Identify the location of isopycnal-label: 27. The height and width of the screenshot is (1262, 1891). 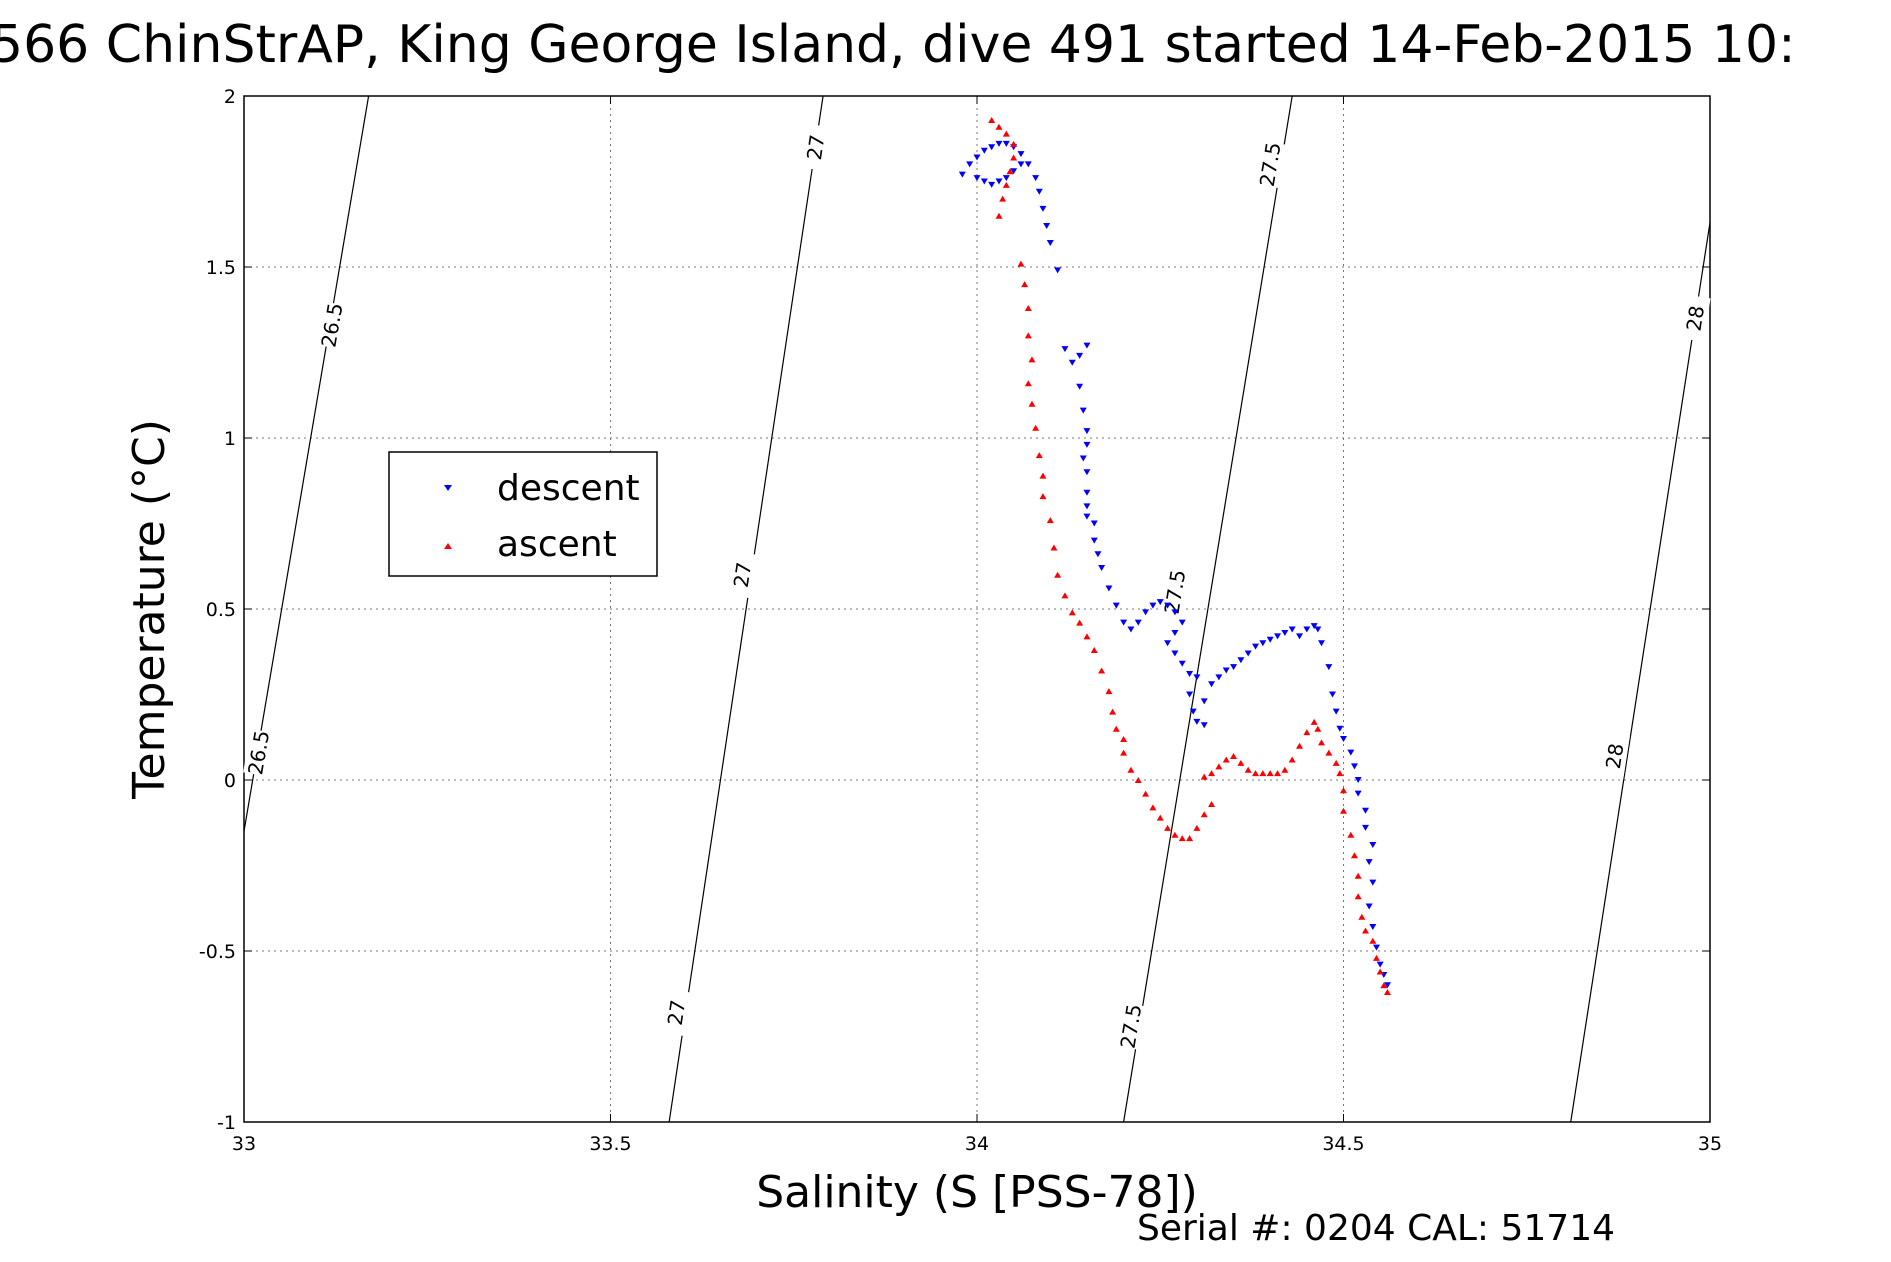
(677, 1012).